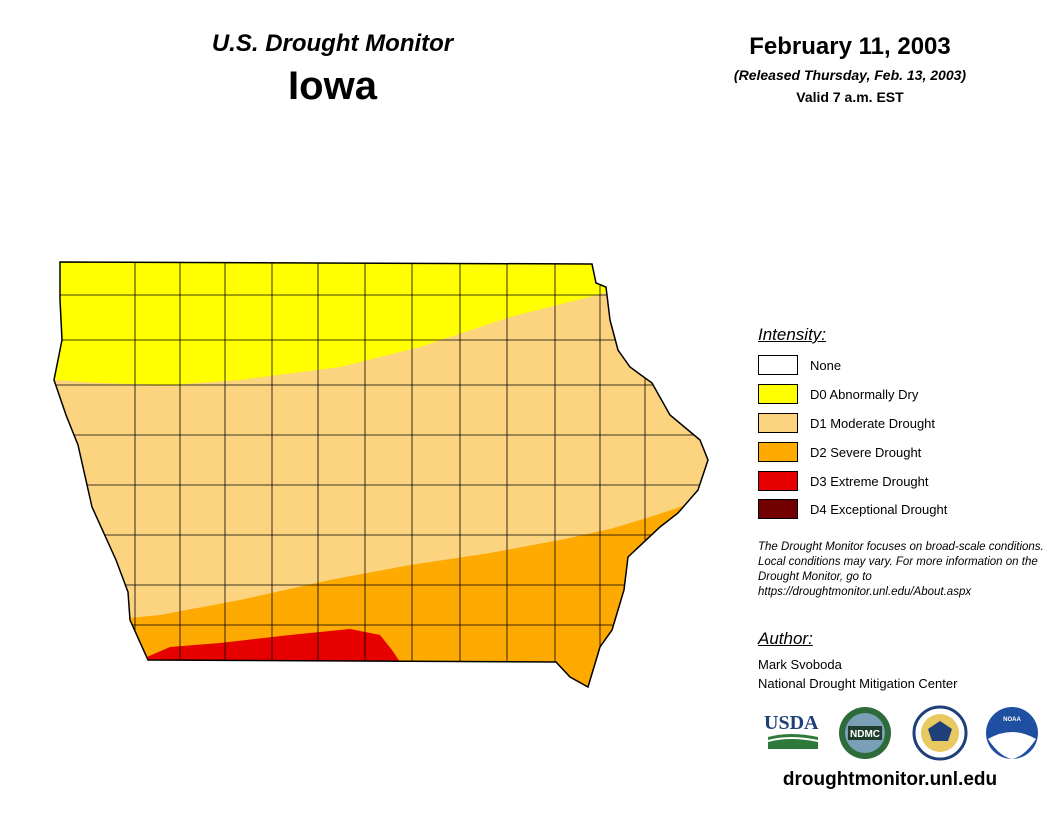 The width and height of the screenshot is (1056, 816). What do you see at coordinates (332, 43) in the screenshot?
I see `product-title: U.S. Drought Monitor` at bounding box center [332, 43].